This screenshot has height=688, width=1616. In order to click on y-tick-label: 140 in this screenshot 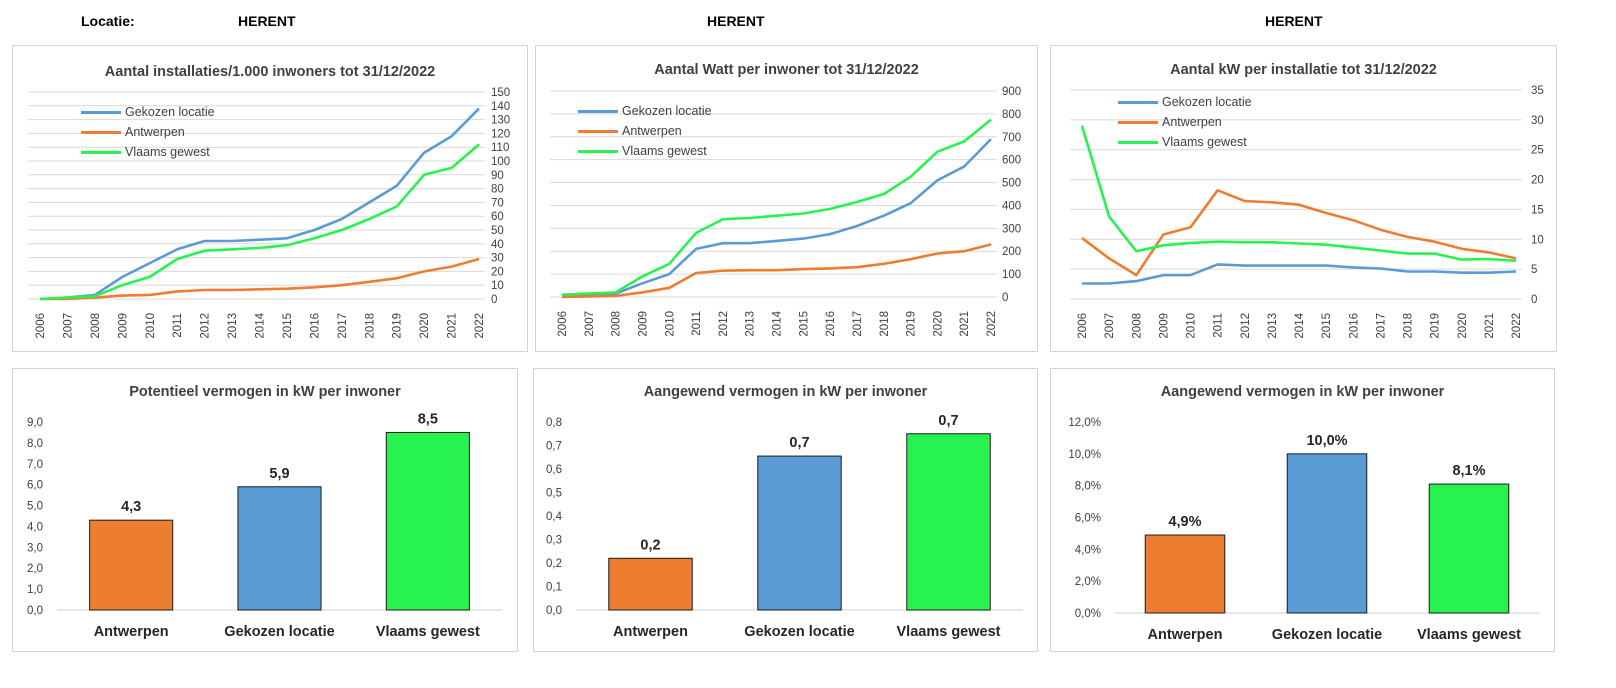, I will do `click(500, 107)`.